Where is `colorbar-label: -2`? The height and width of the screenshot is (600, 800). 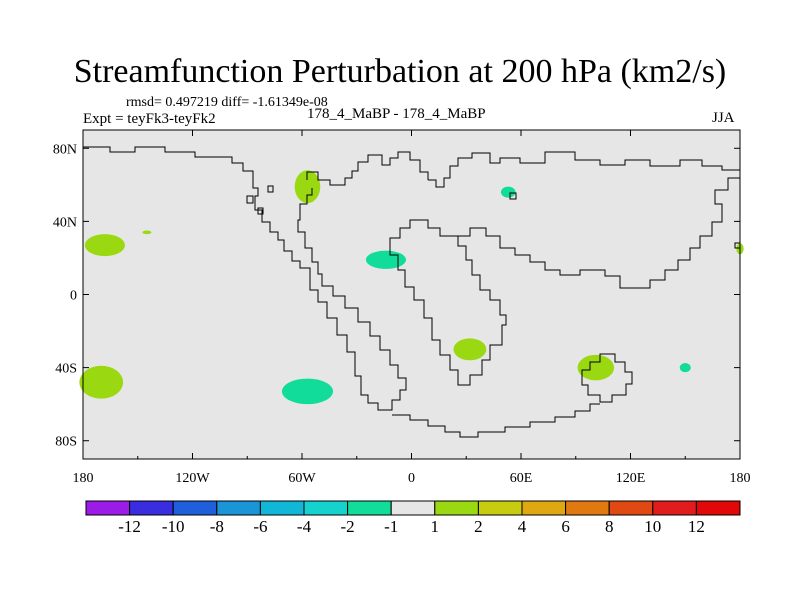
colorbar-label: -2 is located at coordinates (348, 526).